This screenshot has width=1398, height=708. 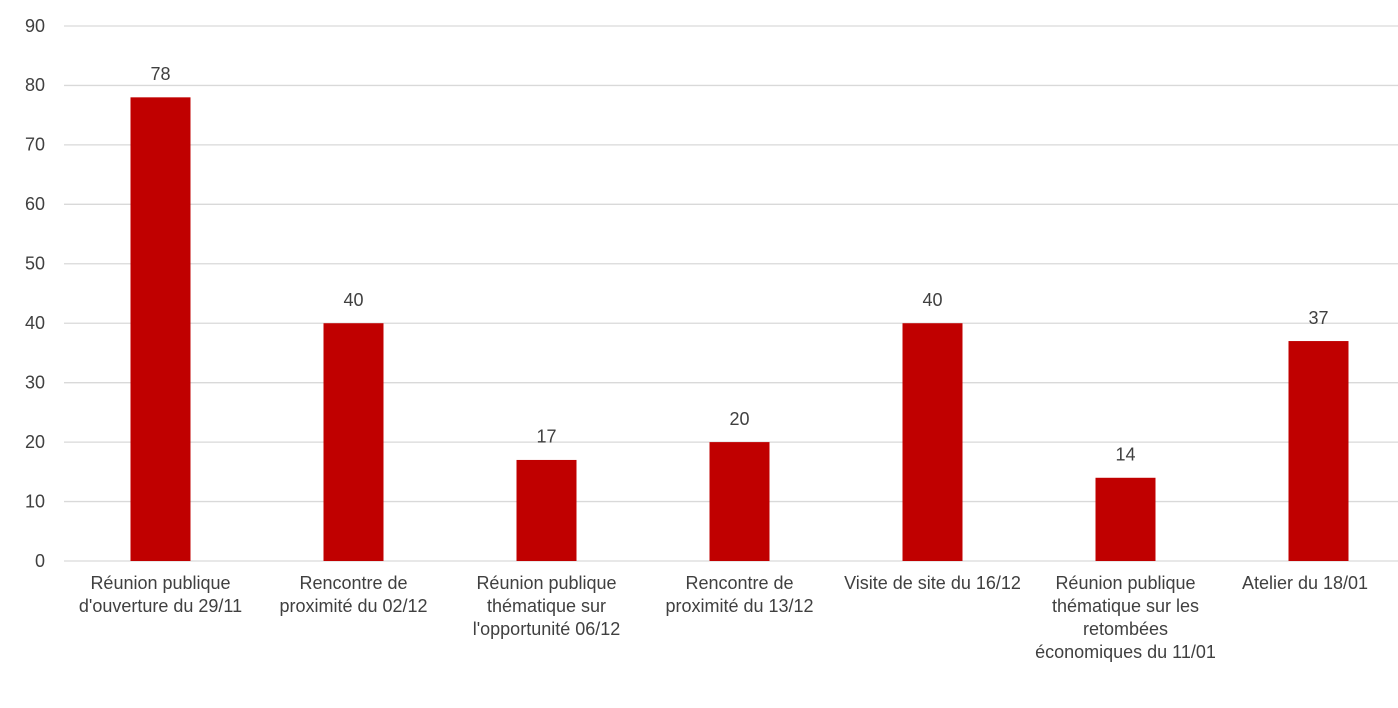 What do you see at coordinates (35, 145) in the screenshot?
I see `y-tick-label: 70` at bounding box center [35, 145].